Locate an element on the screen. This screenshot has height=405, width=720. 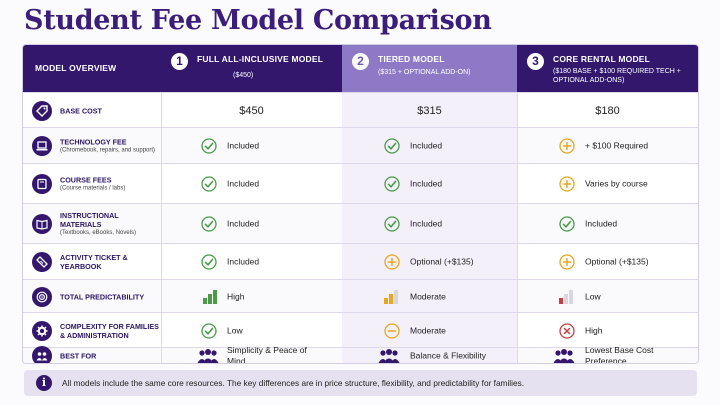
model-number-badge: 3 is located at coordinates (535, 61).